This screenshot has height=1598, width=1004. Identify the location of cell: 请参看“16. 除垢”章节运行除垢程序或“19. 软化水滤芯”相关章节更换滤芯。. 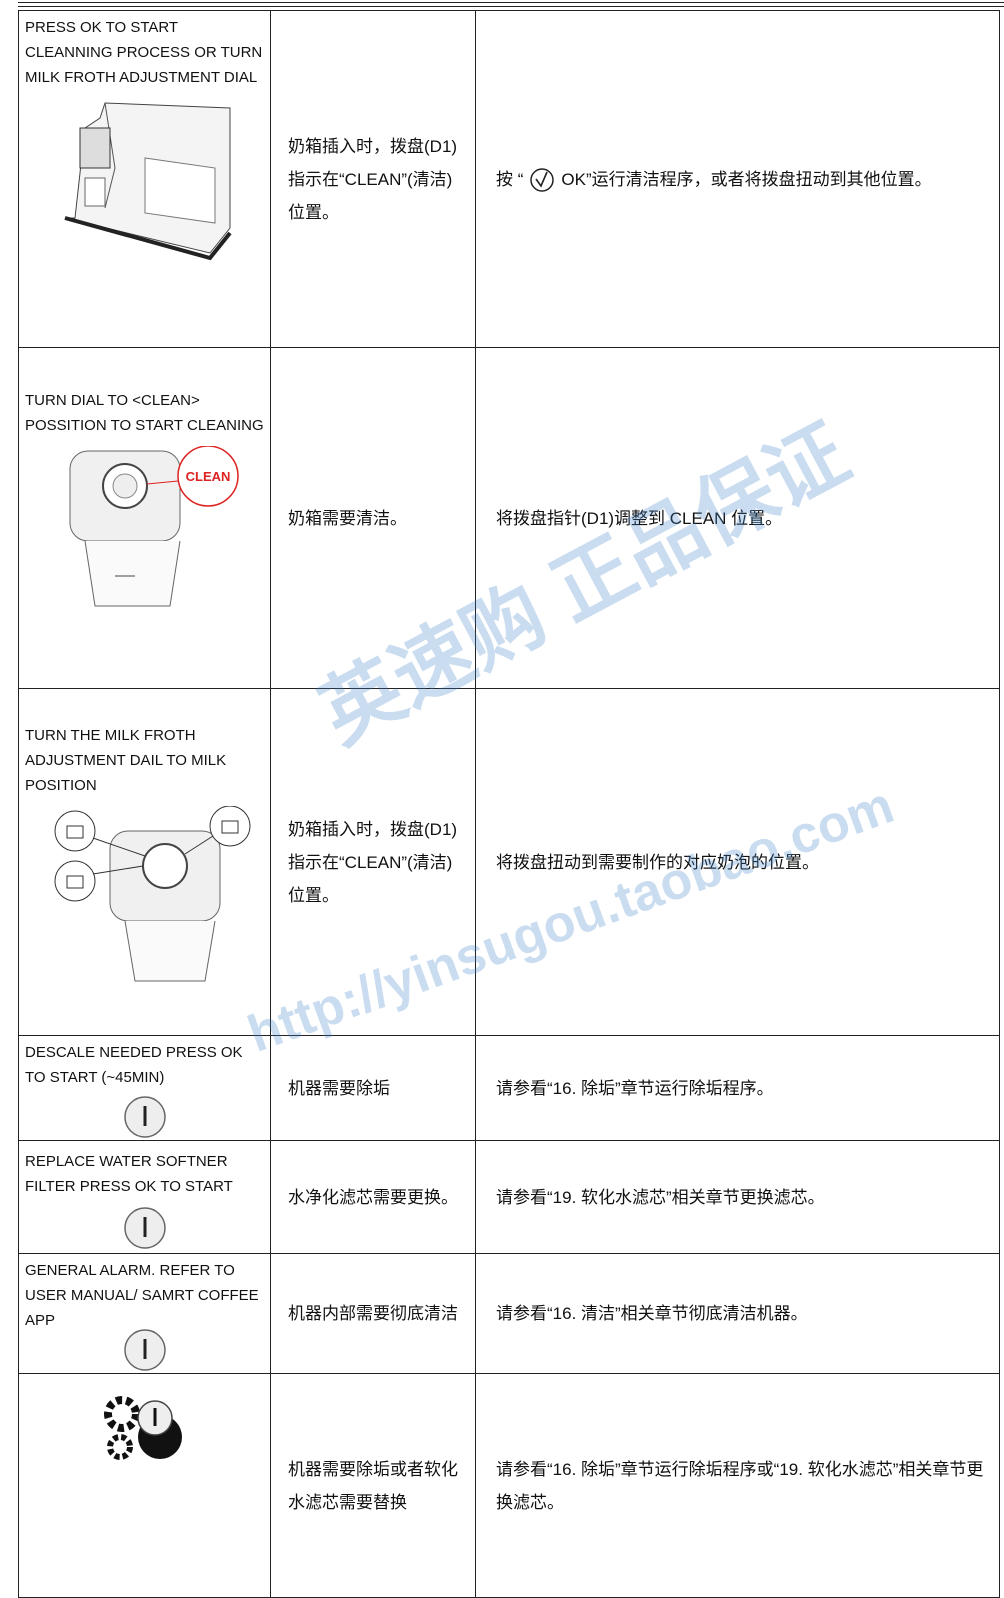
(737, 1485).